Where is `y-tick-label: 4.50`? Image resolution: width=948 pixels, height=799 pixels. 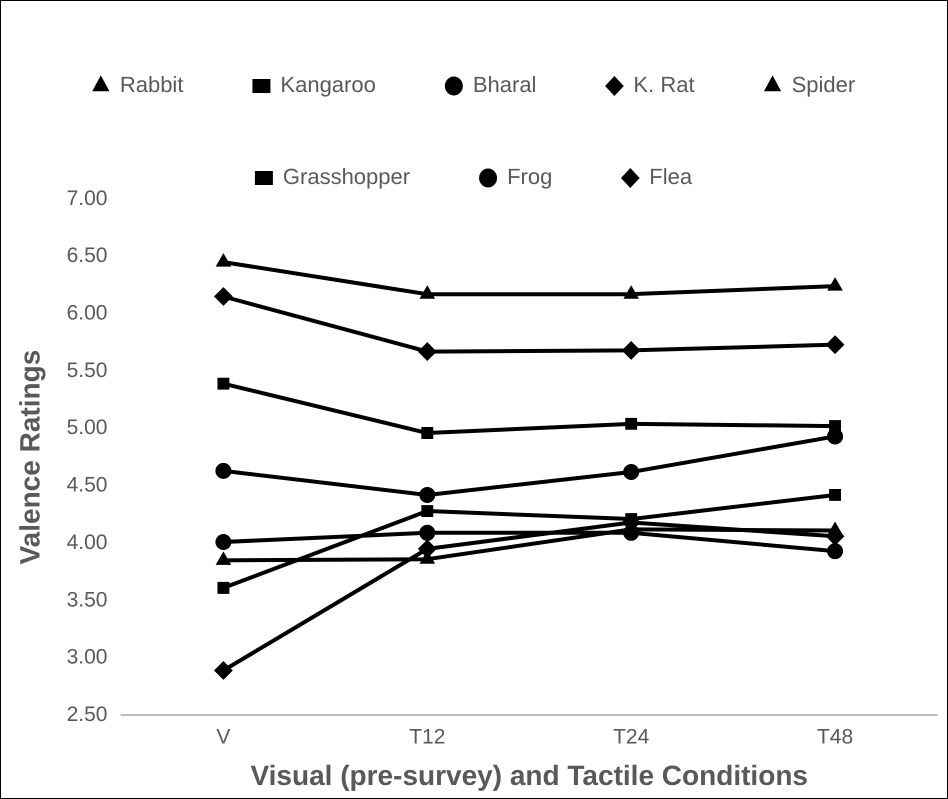
y-tick-label: 4.50 is located at coordinates (87, 485).